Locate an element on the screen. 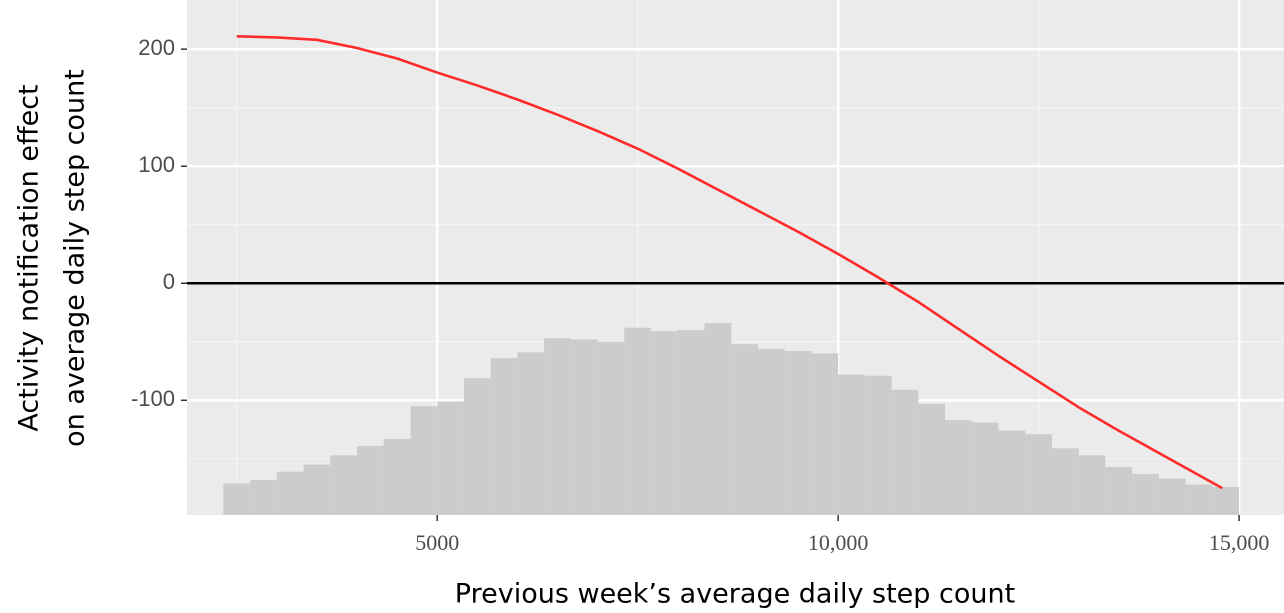  y-tick-label: -100 is located at coordinates (153, 398).